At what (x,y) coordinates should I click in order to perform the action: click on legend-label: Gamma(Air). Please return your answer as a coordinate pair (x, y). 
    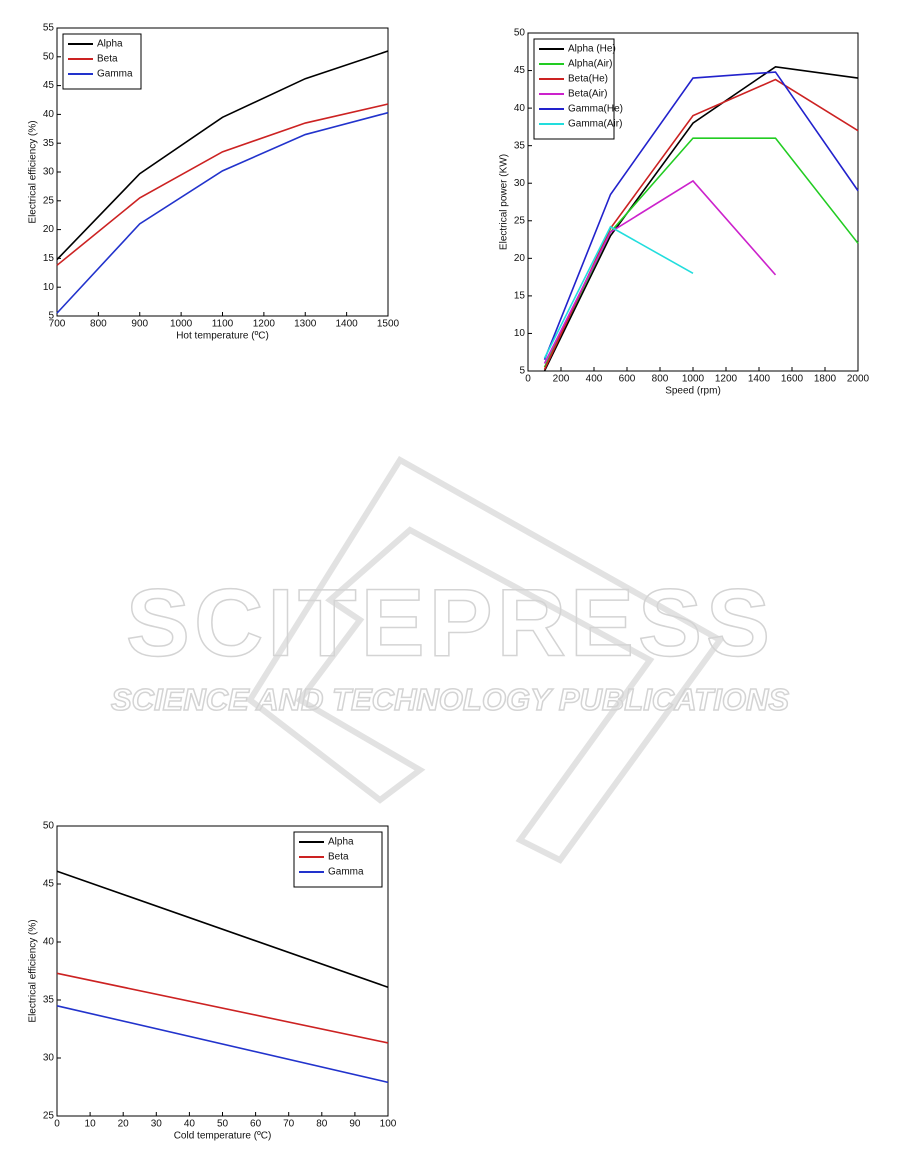
    Looking at the image, I should click on (595, 124).